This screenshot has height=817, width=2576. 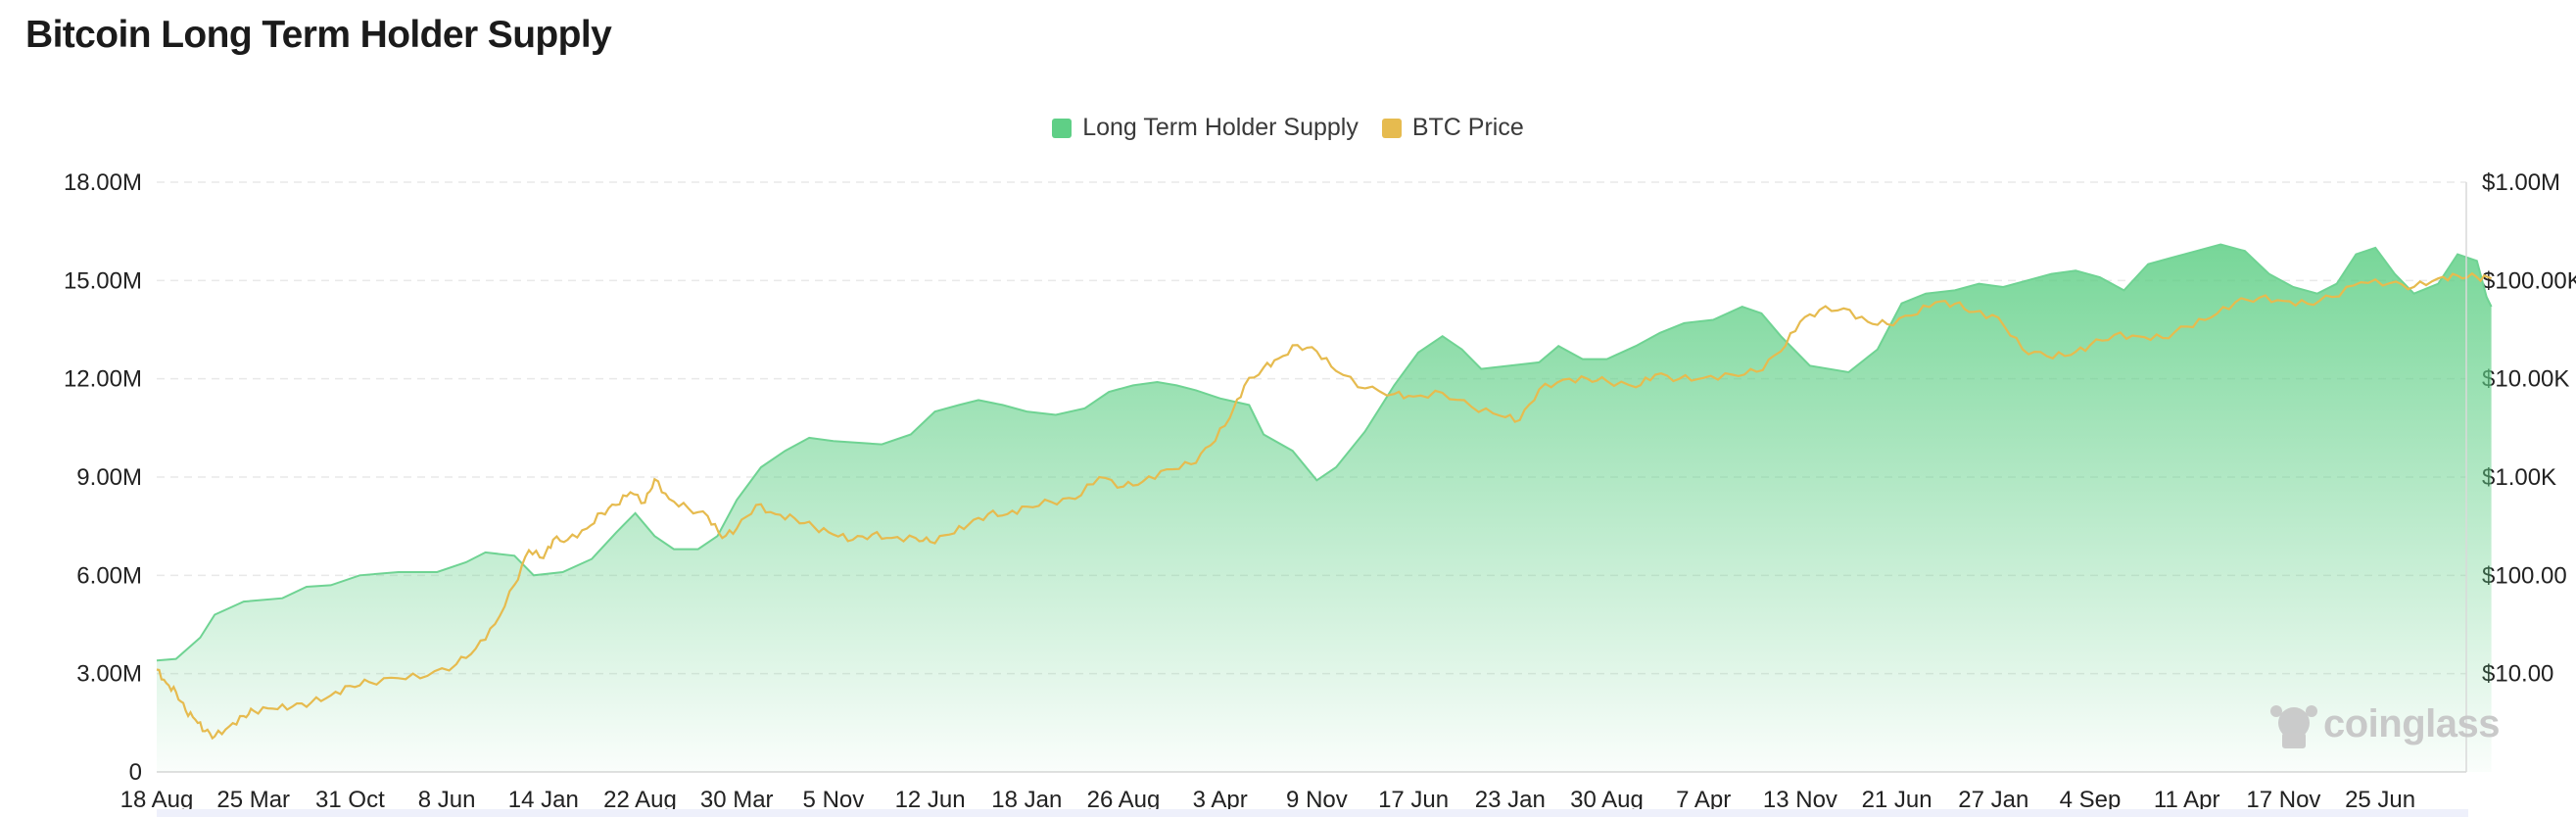 What do you see at coordinates (2529, 428) in the screenshot?
I see `y-axis-right: $10.00 $100.00 $1.00K $10.00K $100.00K $1.00M` at bounding box center [2529, 428].